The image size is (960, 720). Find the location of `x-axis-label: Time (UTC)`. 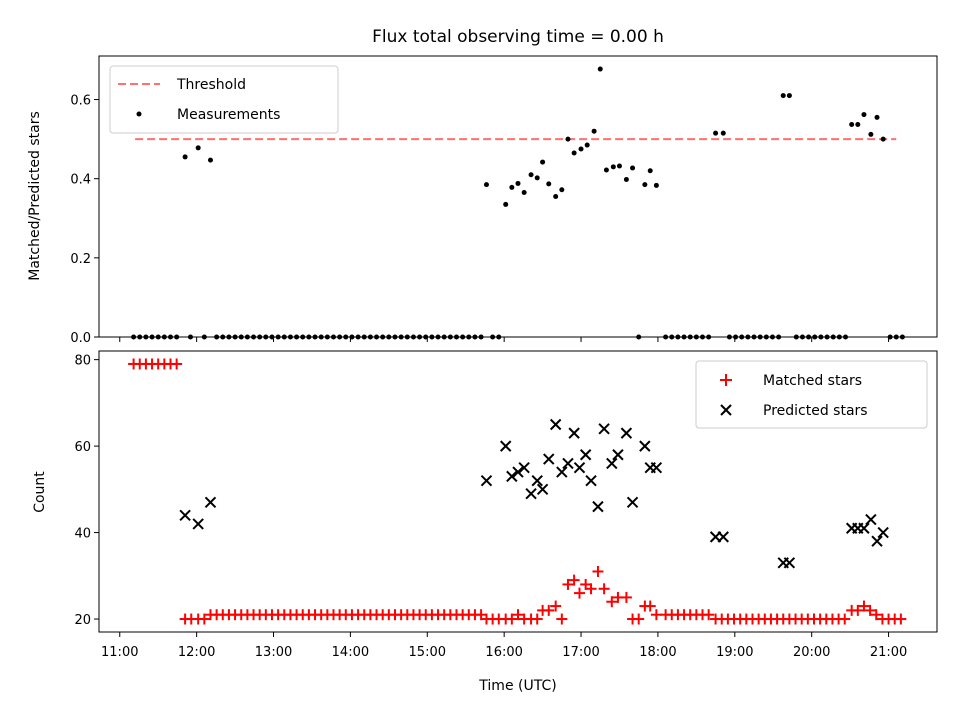

x-axis-label: Time (UTC) is located at coordinates (517, 686).